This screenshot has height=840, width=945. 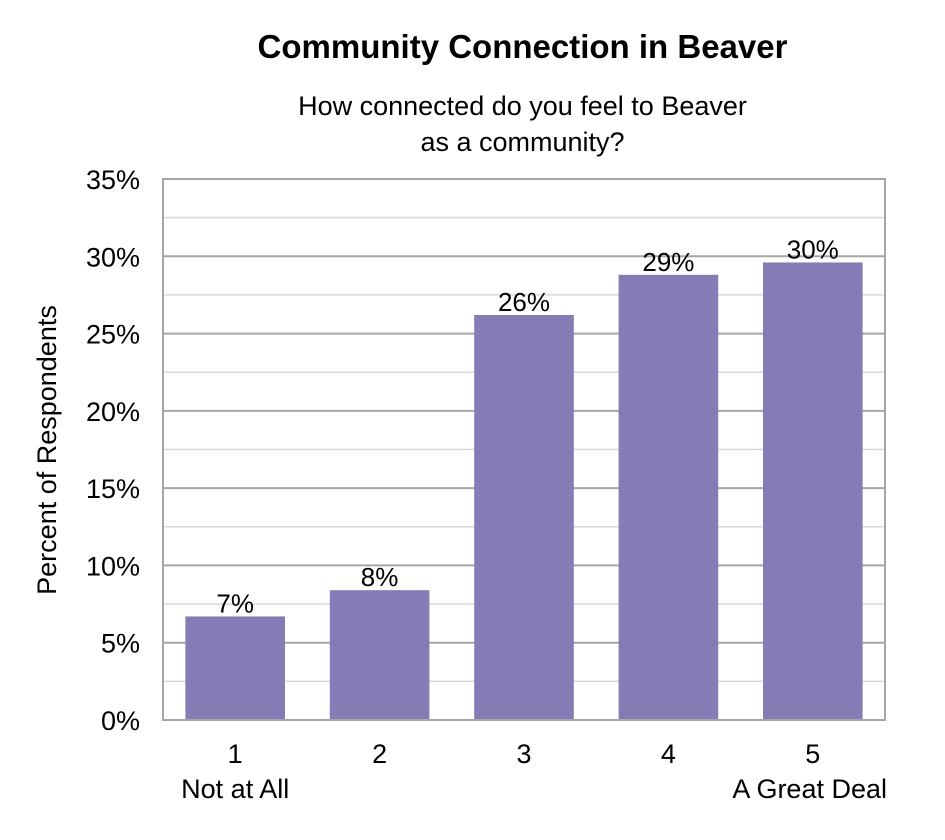 What do you see at coordinates (120, 721) in the screenshot?
I see `y-tick-label: 0%` at bounding box center [120, 721].